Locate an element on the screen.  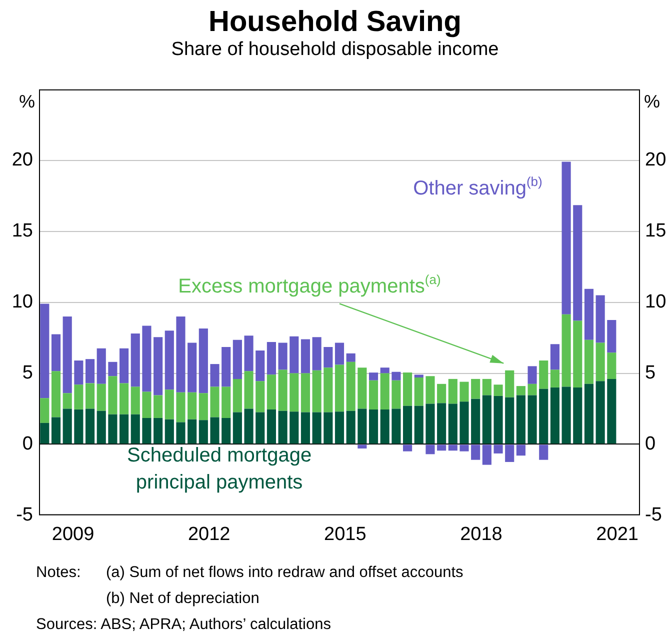
chart-subtitle: Share of household disposable income is located at coordinates (335, 50).